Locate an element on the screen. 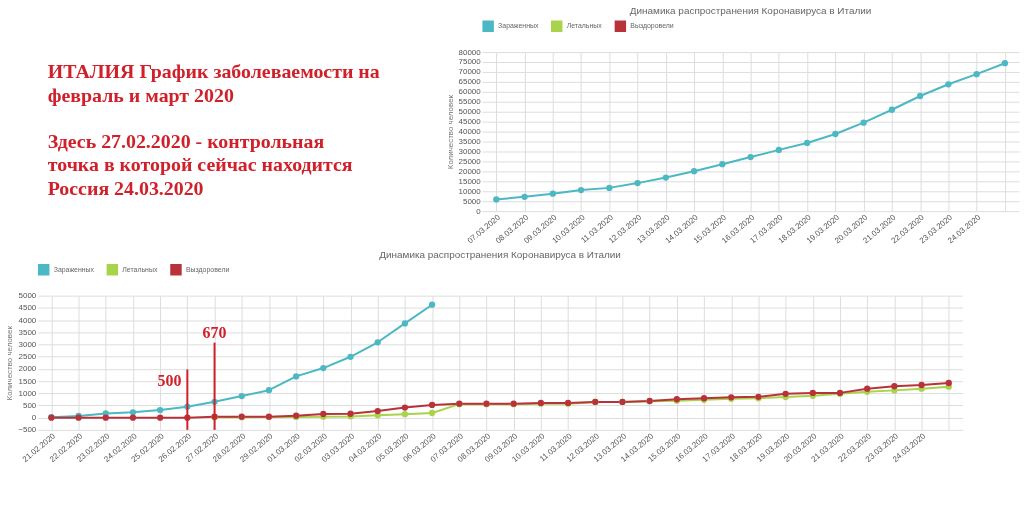 This screenshot has width=1024, height=529. y-tick-label: 80000 is located at coordinates (470, 52).